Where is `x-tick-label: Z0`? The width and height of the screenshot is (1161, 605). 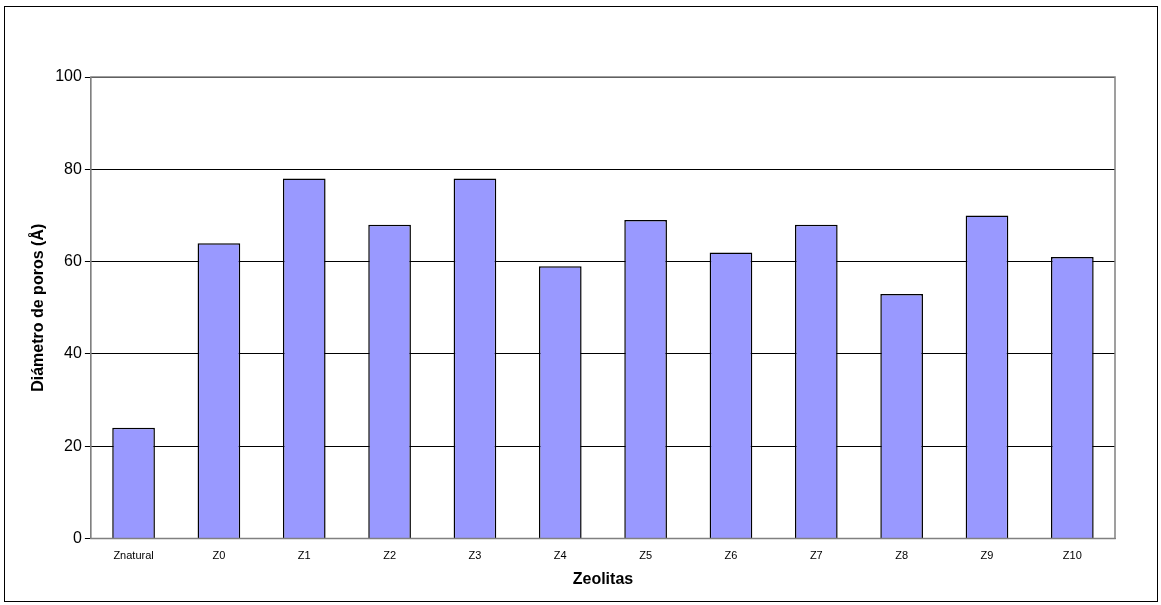 x-tick-label: Z0 is located at coordinates (219, 555).